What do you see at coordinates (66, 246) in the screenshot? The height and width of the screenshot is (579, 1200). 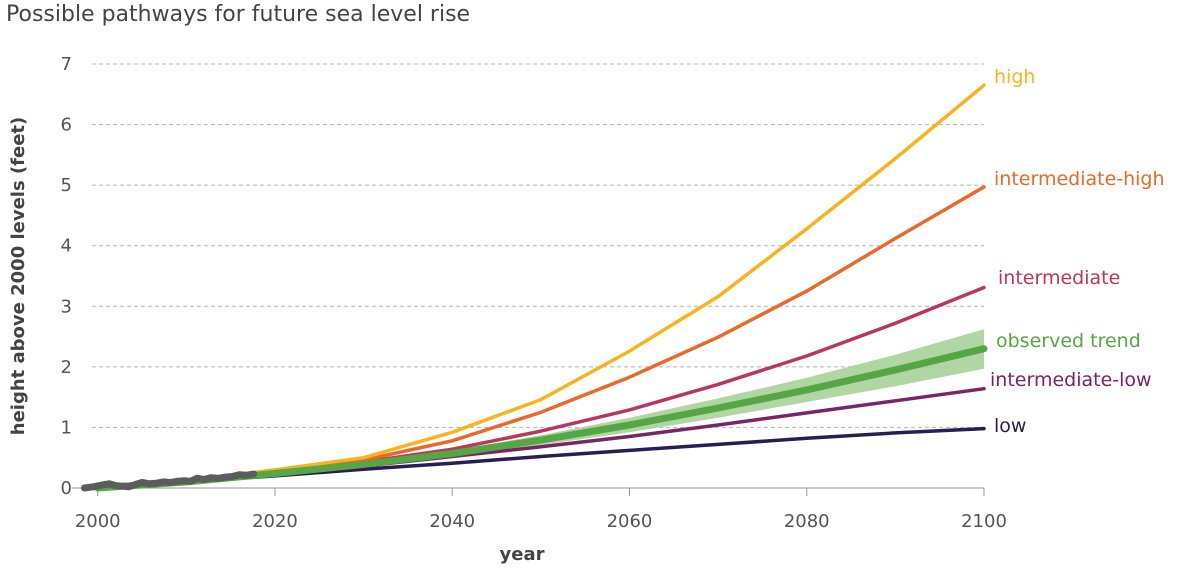 I see `y-tick-label-4: 4` at bounding box center [66, 246].